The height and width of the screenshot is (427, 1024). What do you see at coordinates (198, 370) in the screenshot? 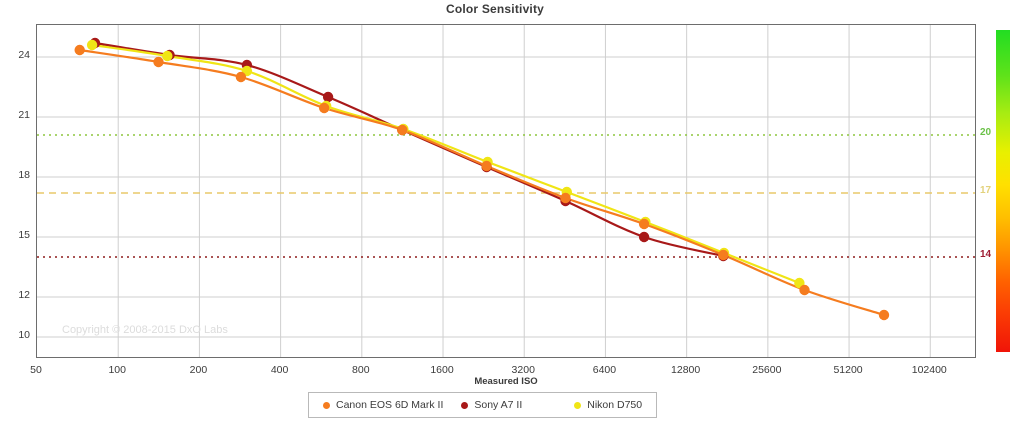
I see `x-axis-tick-label: 200` at bounding box center [198, 370].